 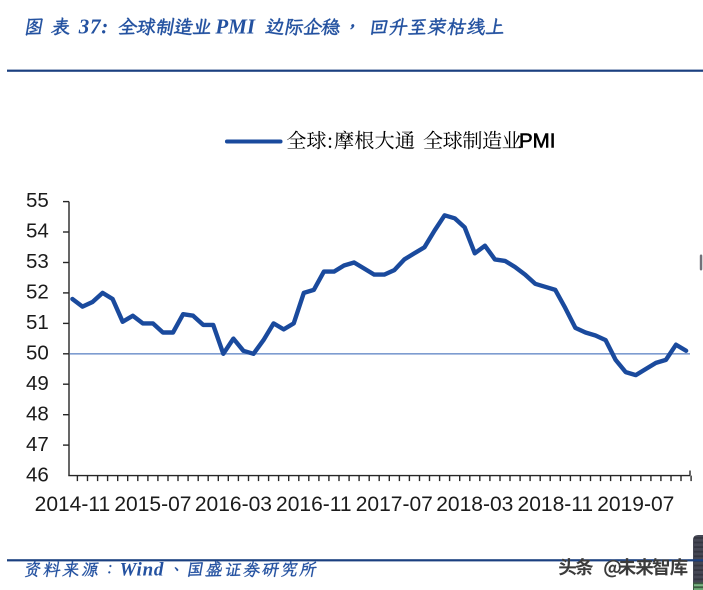 What do you see at coordinates (394, 504) in the screenshot?
I see `svg-text: 2017-07` at bounding box center [394, 504].